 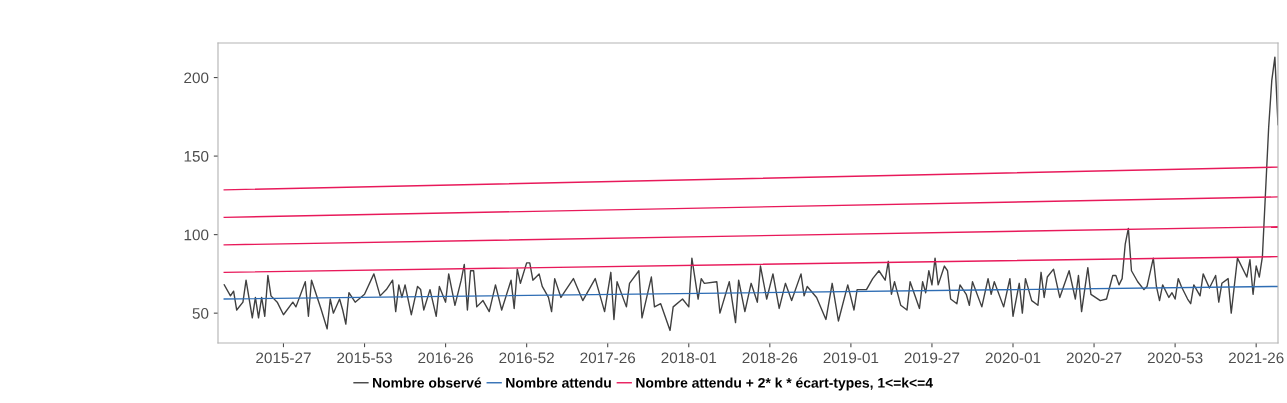 What do you see at coordinates (932, 358) in the screenshot?
I see `x-tick-label: 2019-27` at bounding box center [932, 358].